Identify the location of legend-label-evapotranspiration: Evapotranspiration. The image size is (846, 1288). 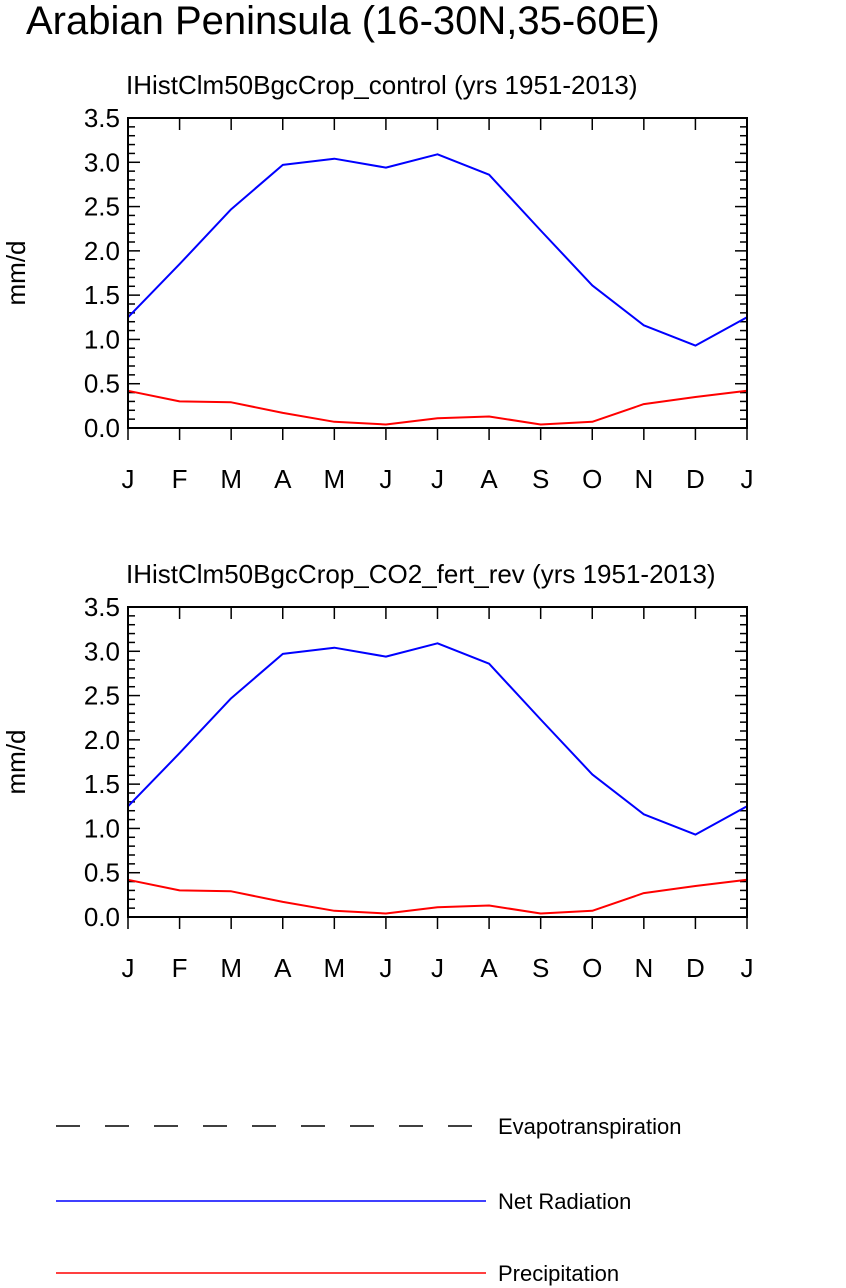
(589, 1126).